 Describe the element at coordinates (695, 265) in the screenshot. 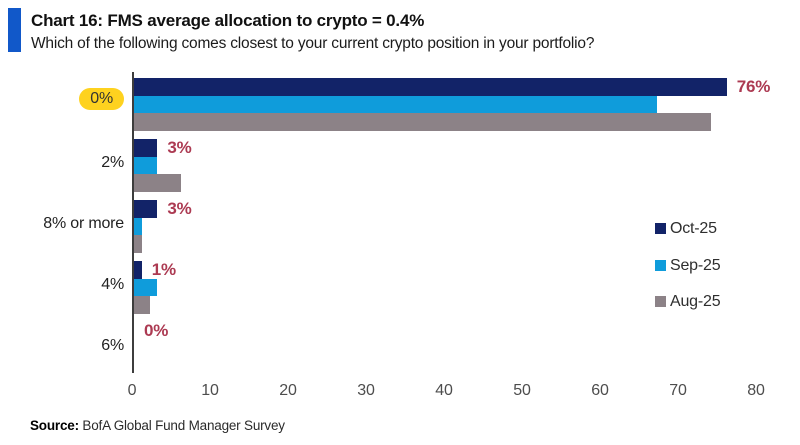

I see `legend-label: Sep-25` at that location.